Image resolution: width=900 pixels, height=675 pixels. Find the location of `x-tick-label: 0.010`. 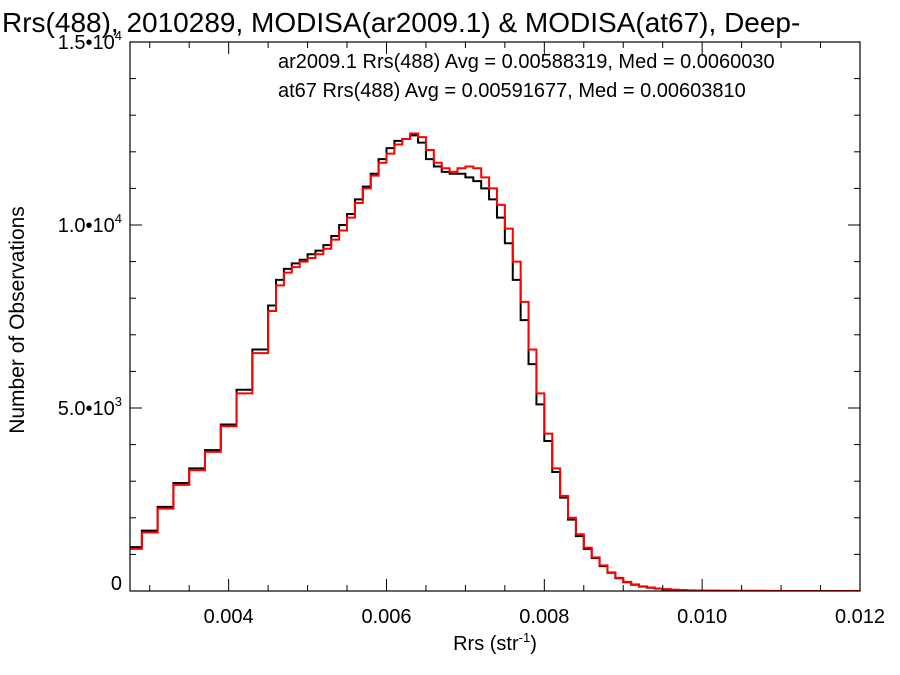

x-tick-label: 0.010 is located at coordinates (702, 617).